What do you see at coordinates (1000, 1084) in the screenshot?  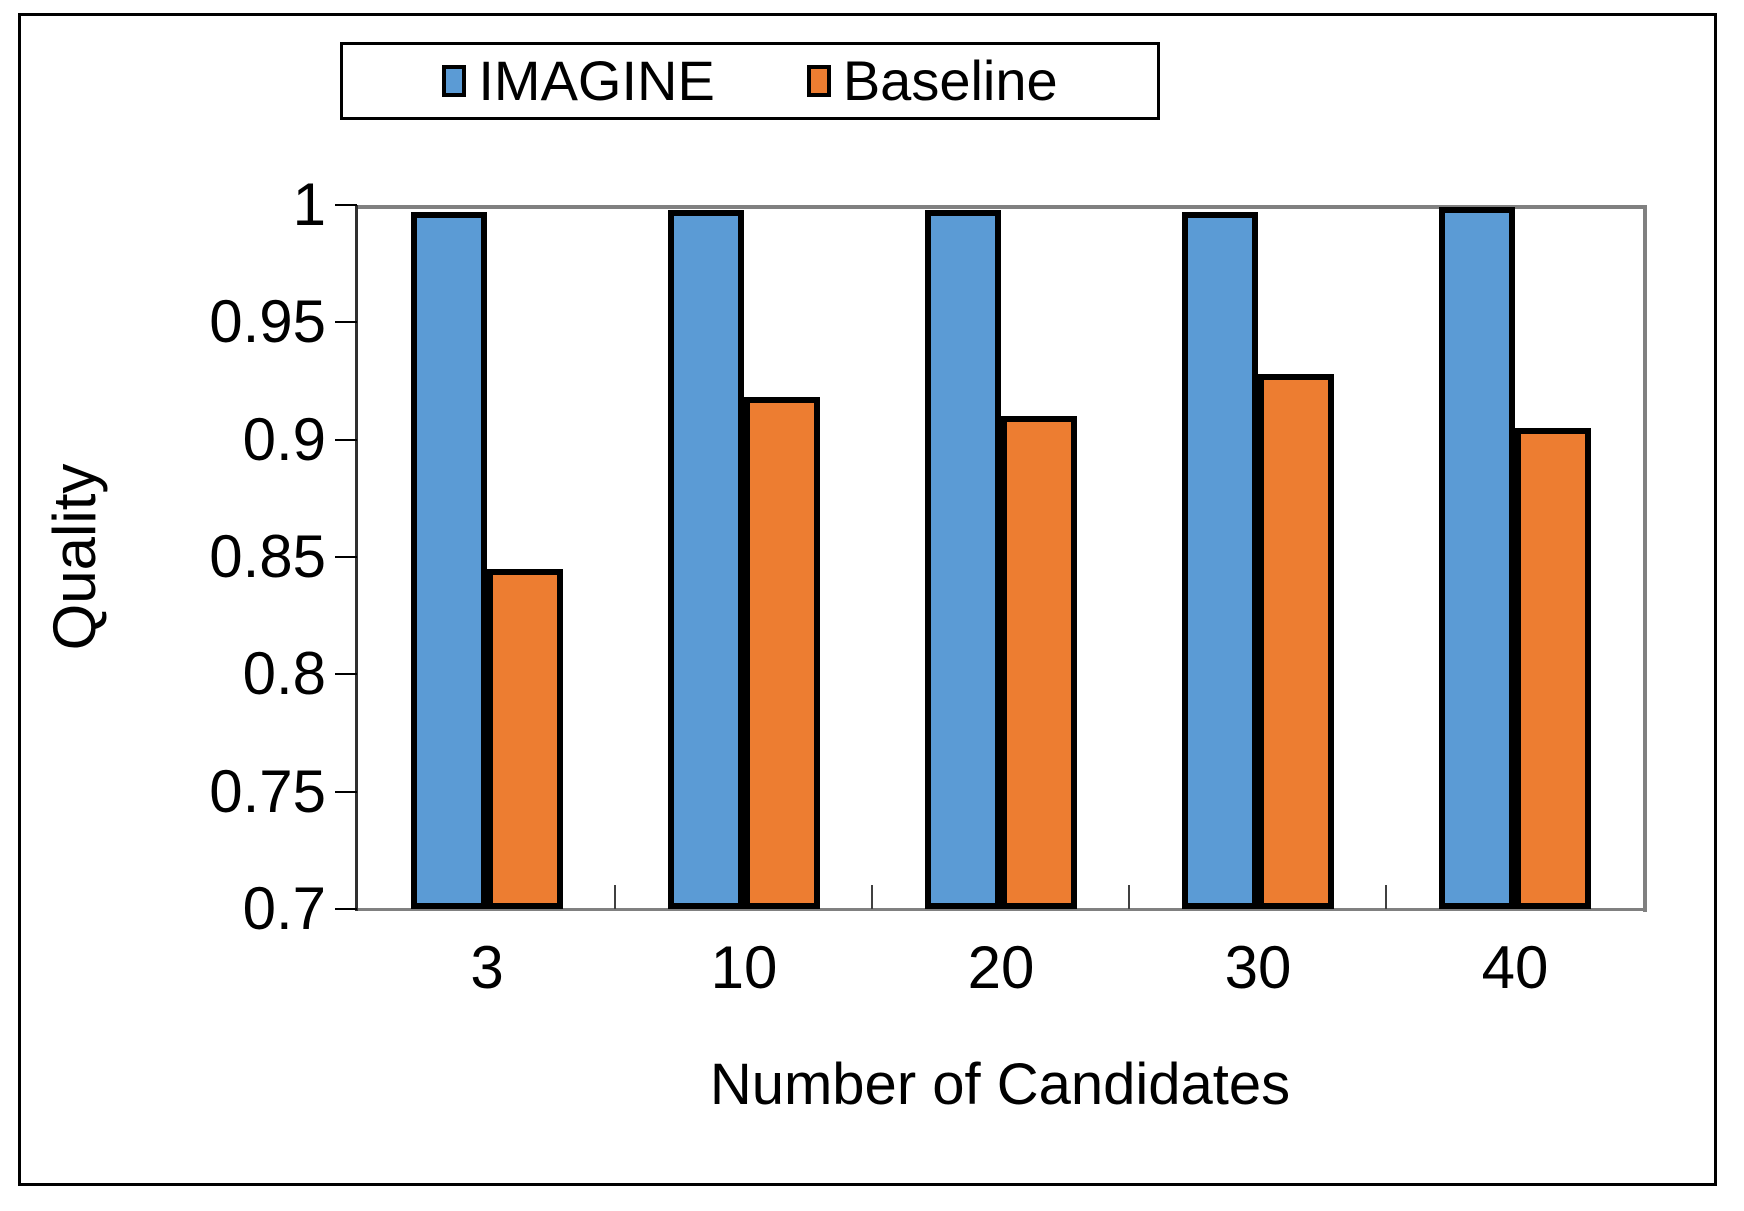 I see `x-axis-title: Number of Candidates` at bounding box center [1000, 1084].